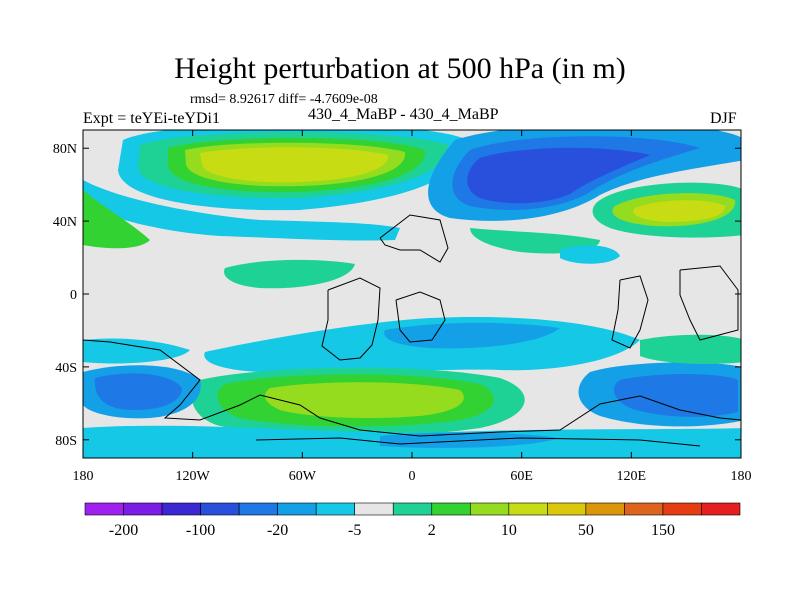 This screenshot has height=600, width=800. Describe the element at coordinates (420, 317) in the screenshot. I see `coastline-africa-shape` at that location.